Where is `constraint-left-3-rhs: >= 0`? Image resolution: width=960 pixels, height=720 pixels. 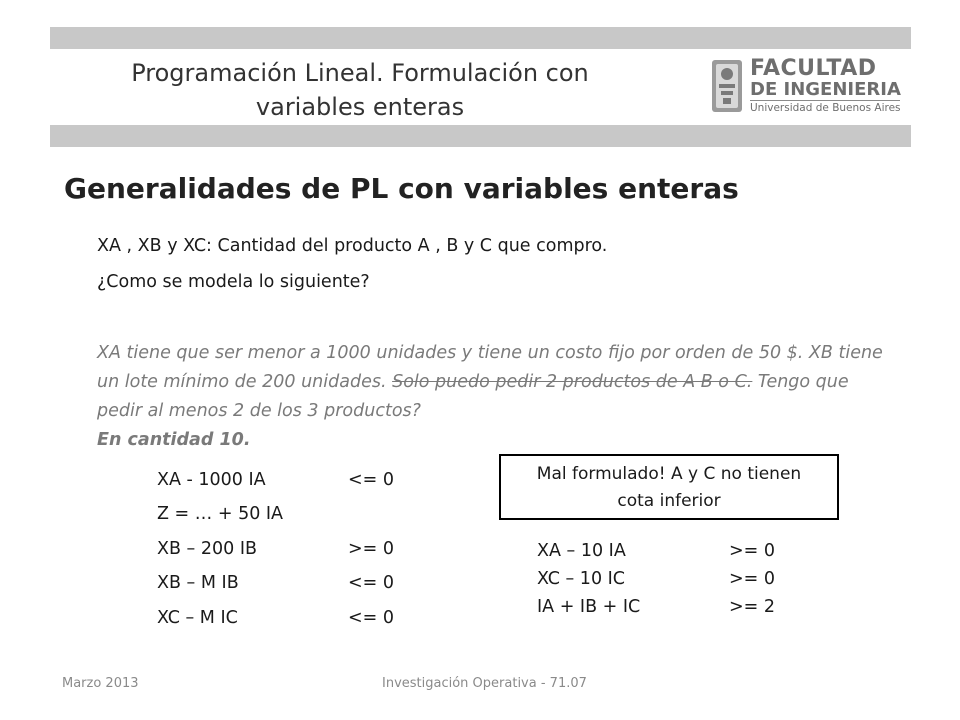 constraint-left-3-rhs: >= 0 is located at coordinates (371, 549).